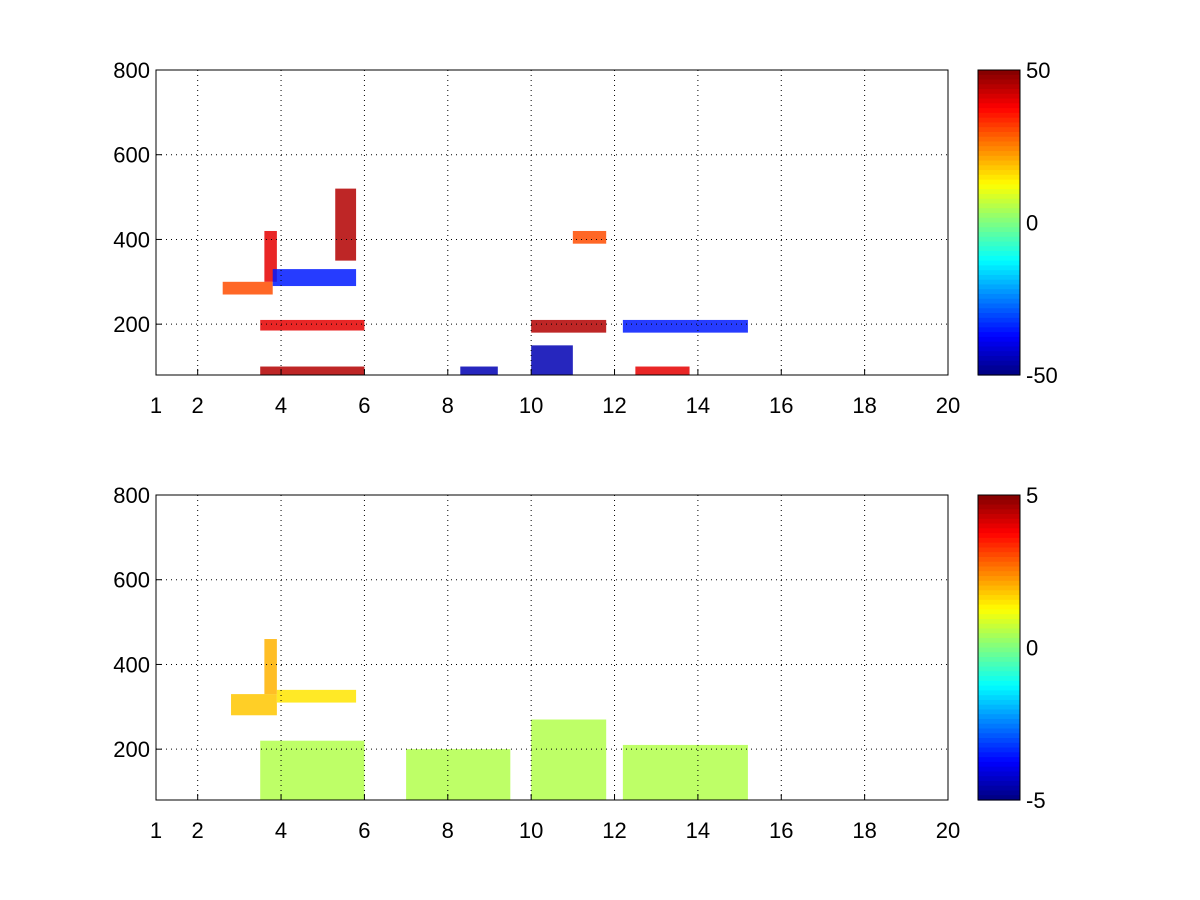 The height and width of the screenshot is (900, 1200). I want to click on x-tick-label: 8, so click(448, 405).